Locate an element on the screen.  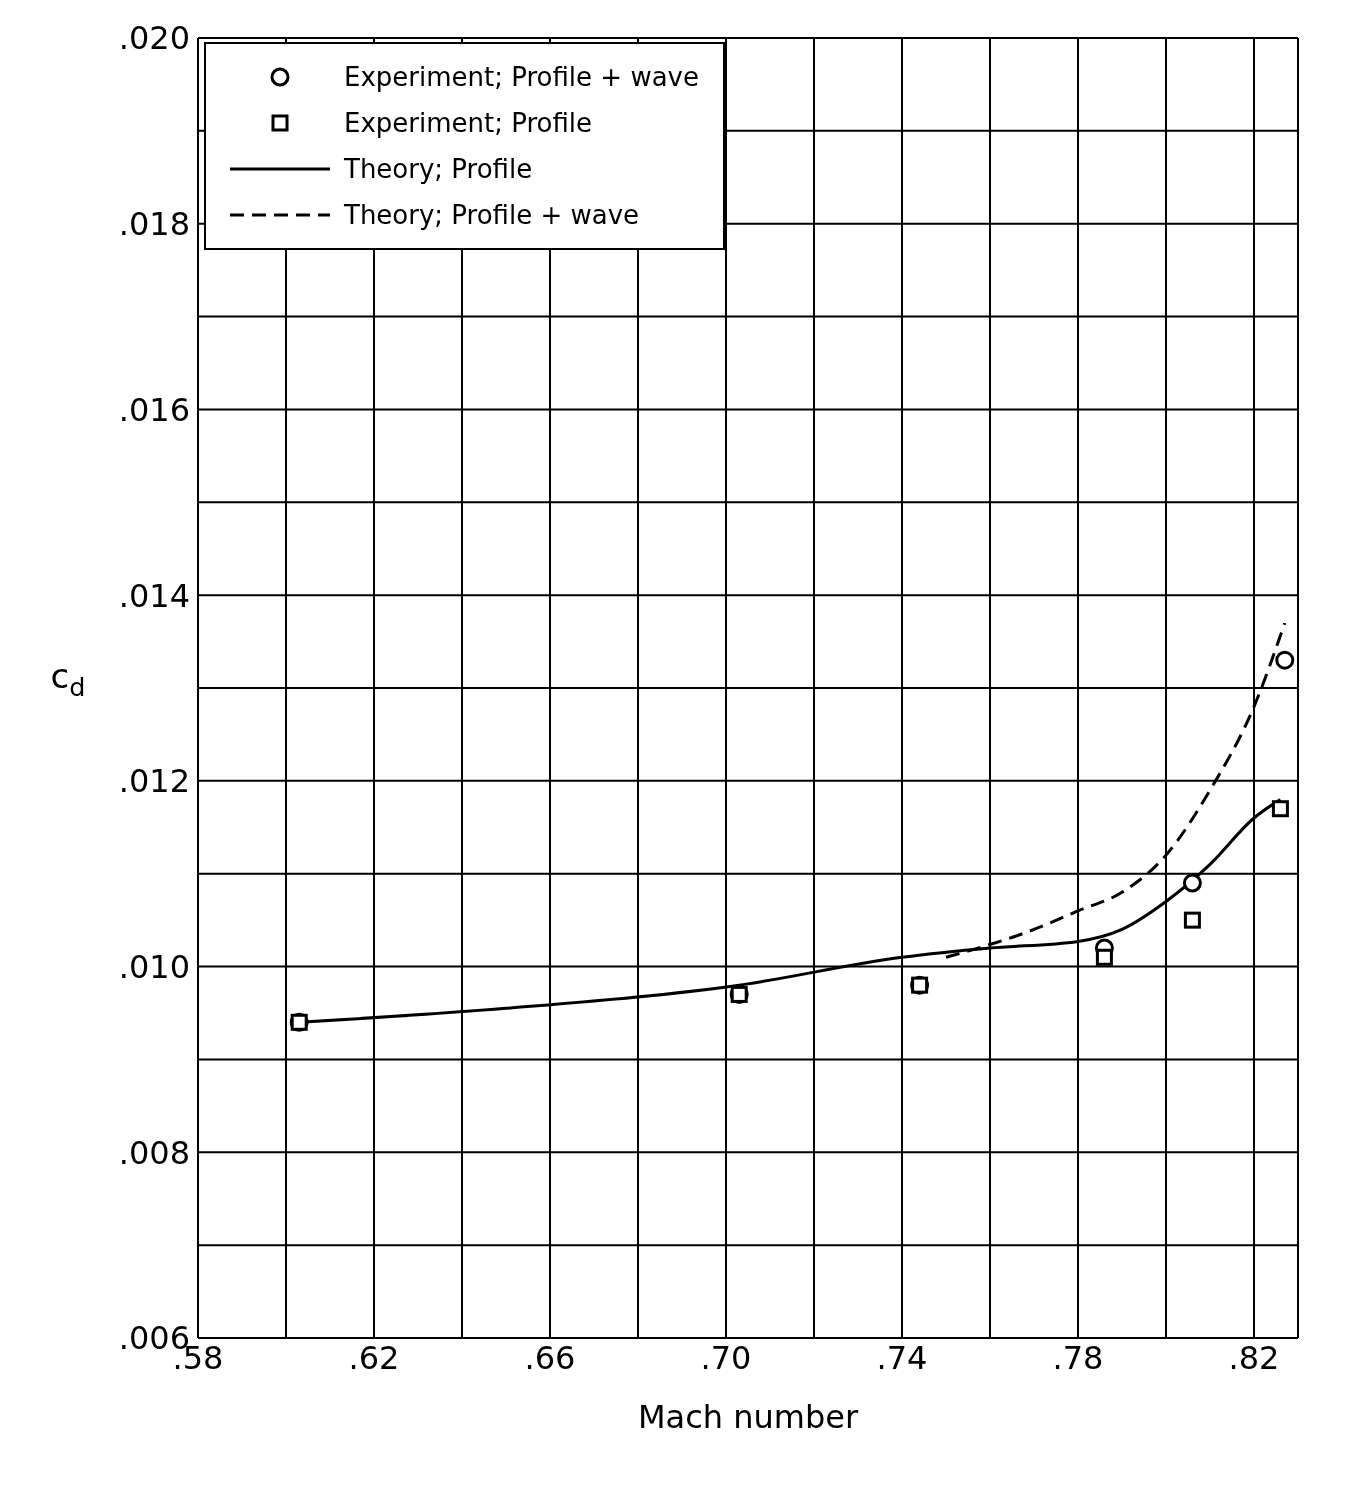
x-axis-title: Mach number is located at coordinates (748, 1417).